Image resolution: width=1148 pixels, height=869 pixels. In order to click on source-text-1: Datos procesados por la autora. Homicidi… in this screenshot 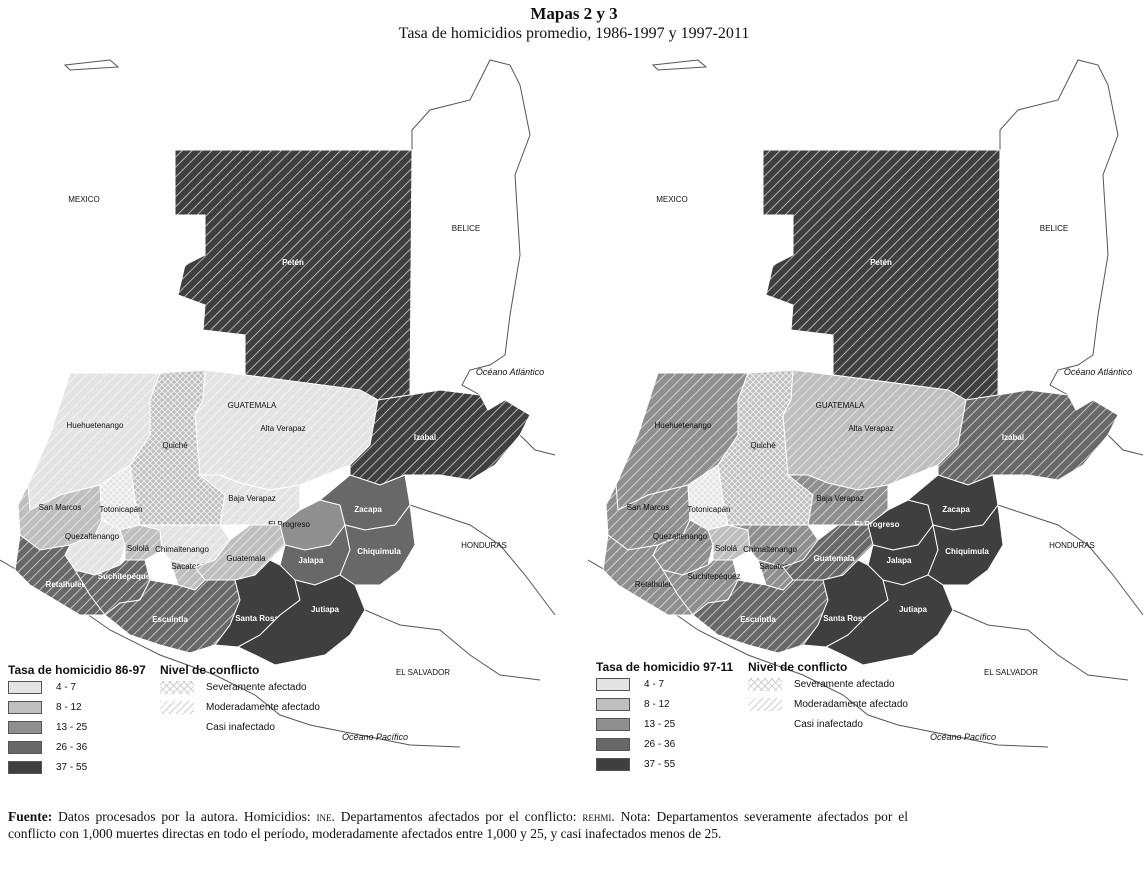, I will do `click(184, 816)`.